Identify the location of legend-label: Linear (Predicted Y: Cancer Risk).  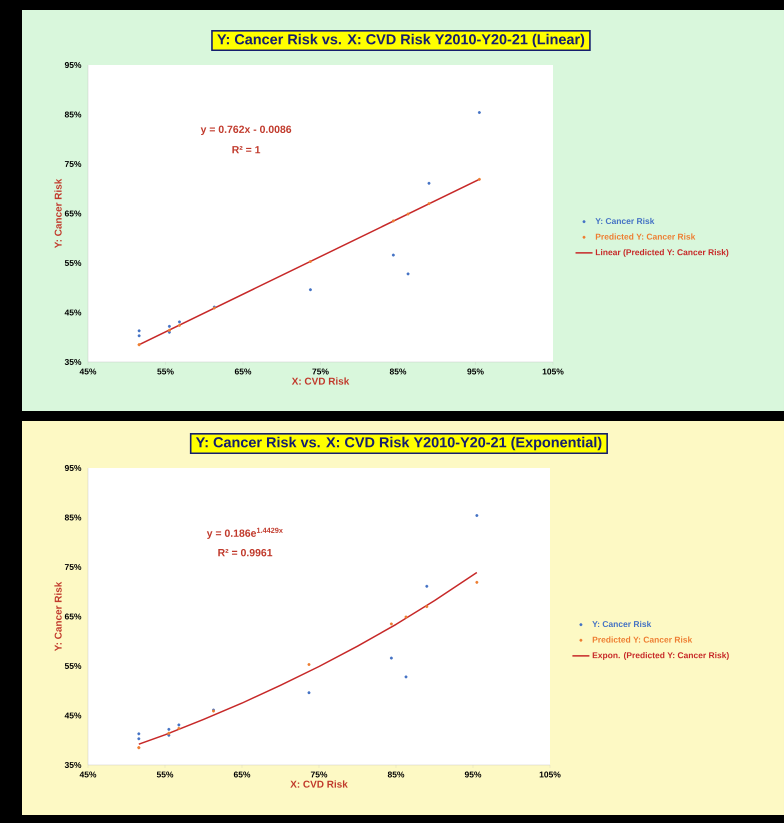
(662, 253).